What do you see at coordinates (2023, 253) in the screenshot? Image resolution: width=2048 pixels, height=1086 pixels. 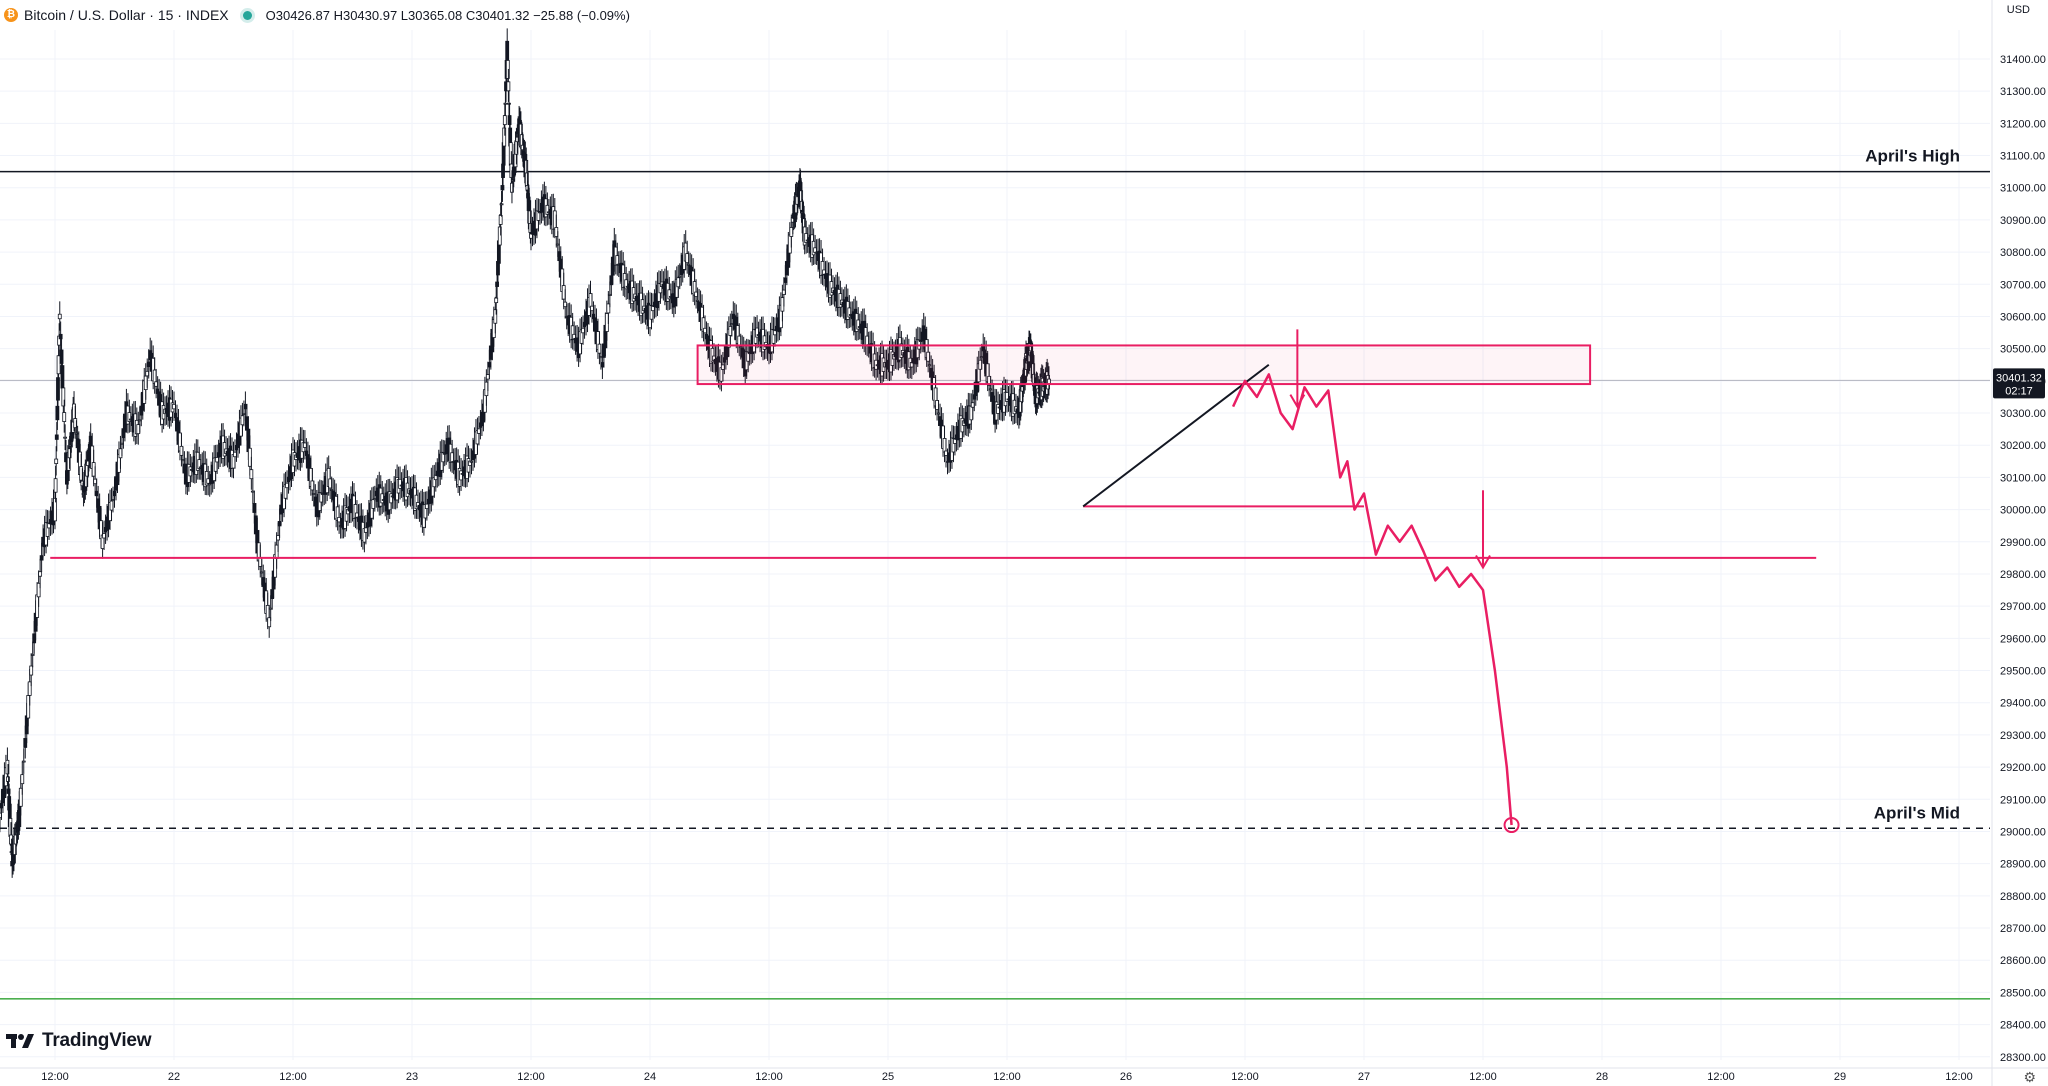 I see `y-tick-label: 30800.00` at bounding box center [2023, 253].